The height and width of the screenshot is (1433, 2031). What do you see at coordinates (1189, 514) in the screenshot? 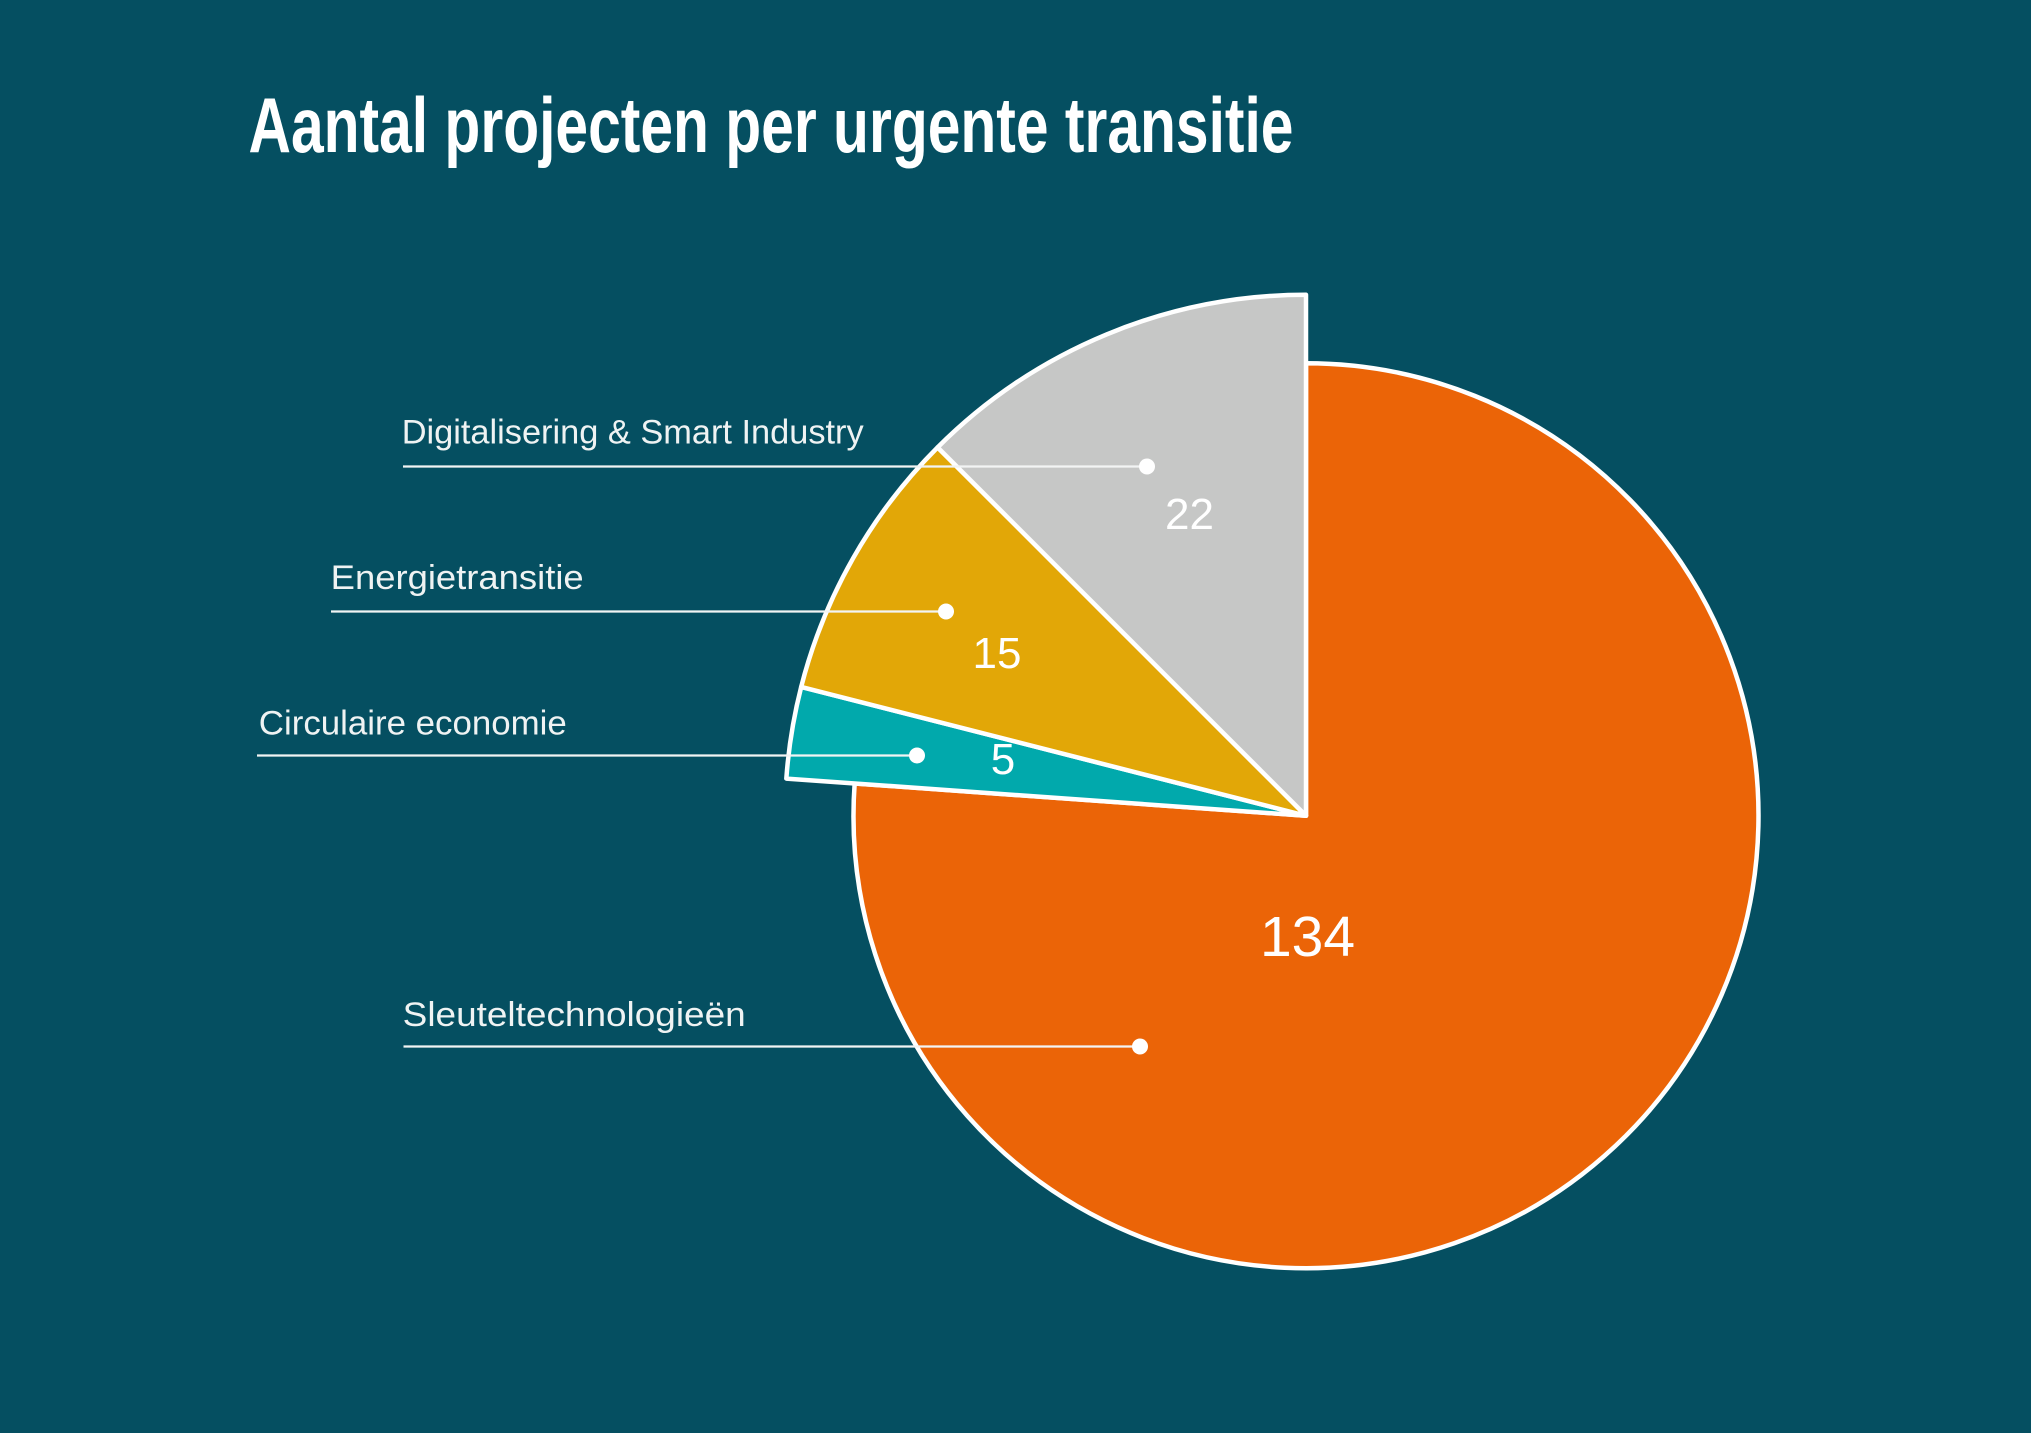
I see `svg-text: 22` at bounding box center [1189, 514].